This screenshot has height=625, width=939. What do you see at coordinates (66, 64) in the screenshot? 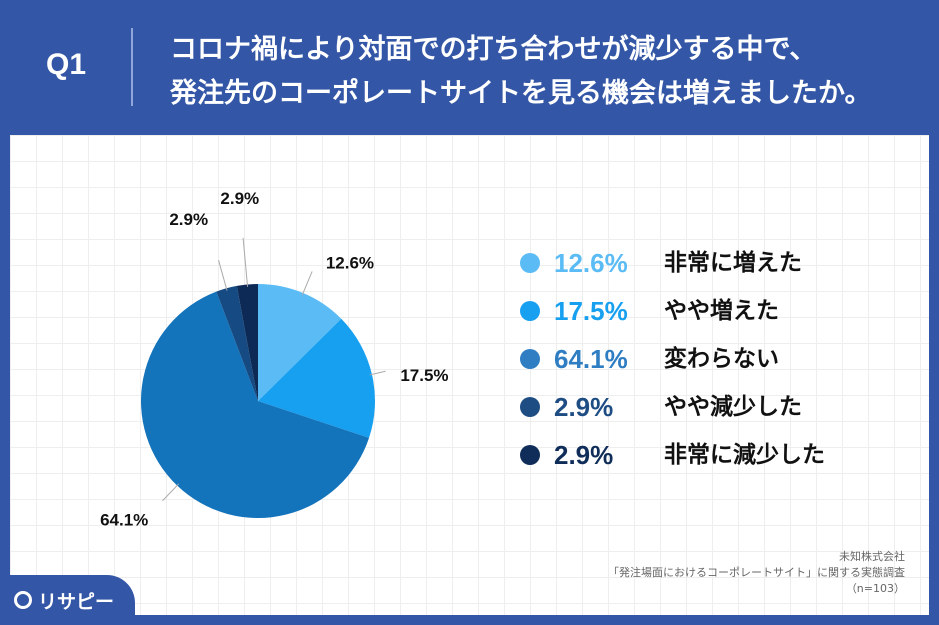
I see `question-label: Q1` at bounding box center [66, 64].